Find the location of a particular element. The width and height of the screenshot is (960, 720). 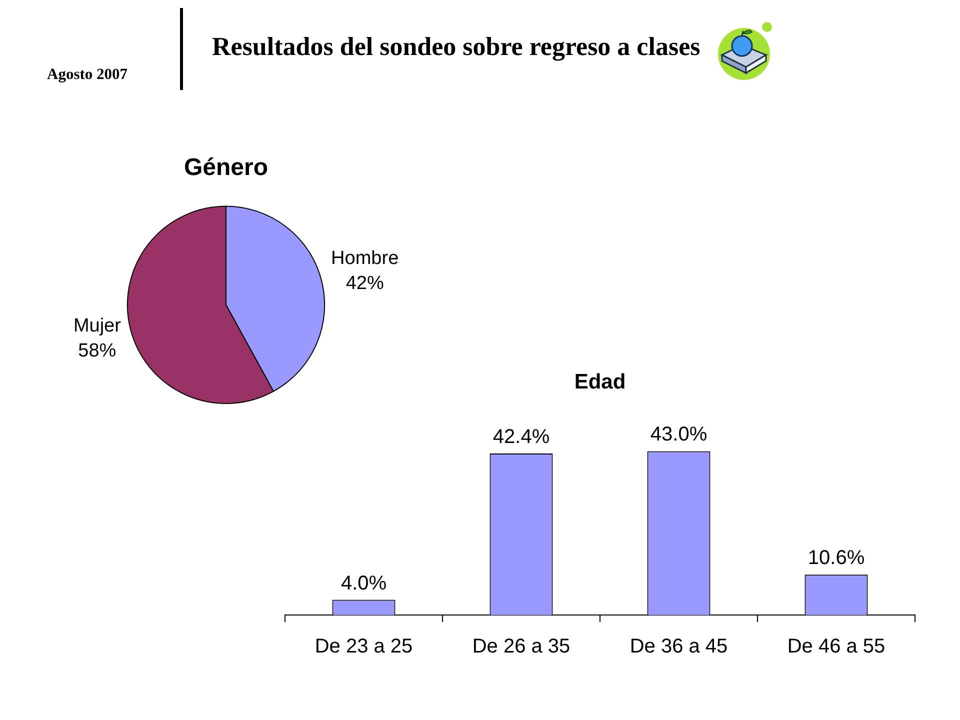

data-label: 58% is located at coordinates (97, 351).